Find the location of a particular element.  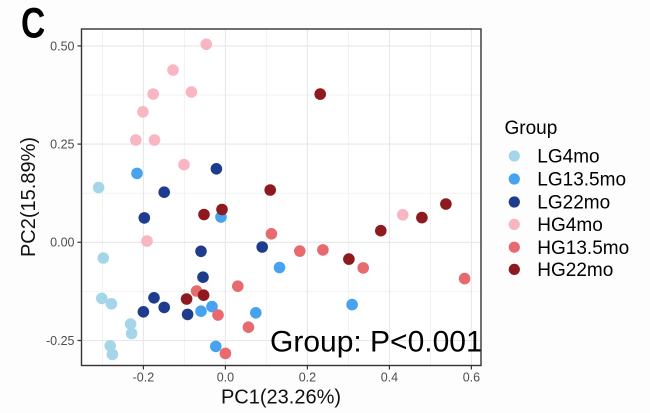

svg-text: Group is located at coordinates (531, 128).